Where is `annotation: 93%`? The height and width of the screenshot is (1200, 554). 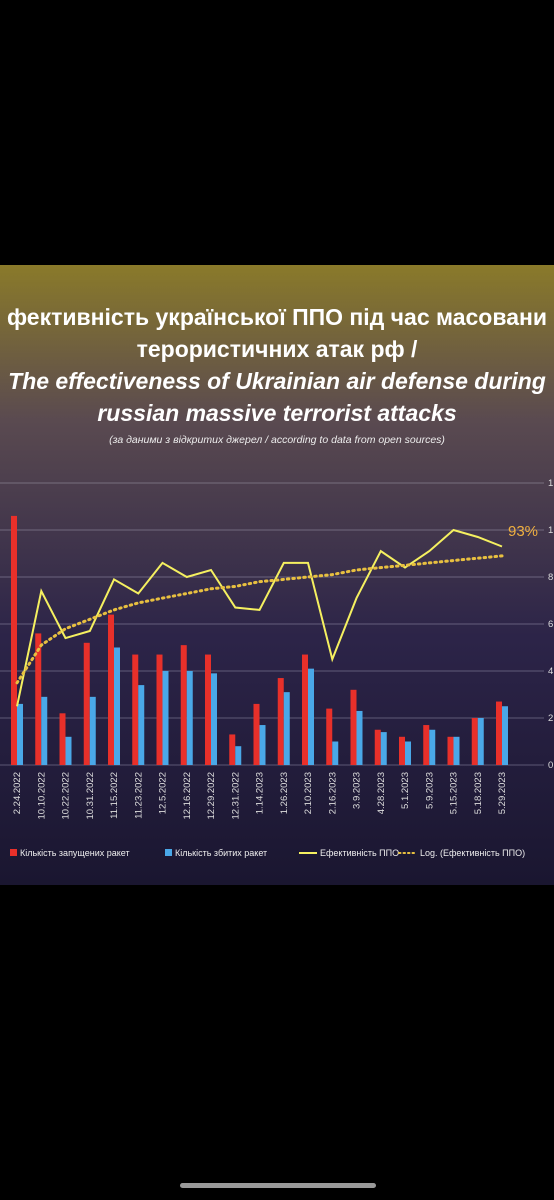
annotation: 93% is located at coordinates (523, 531).